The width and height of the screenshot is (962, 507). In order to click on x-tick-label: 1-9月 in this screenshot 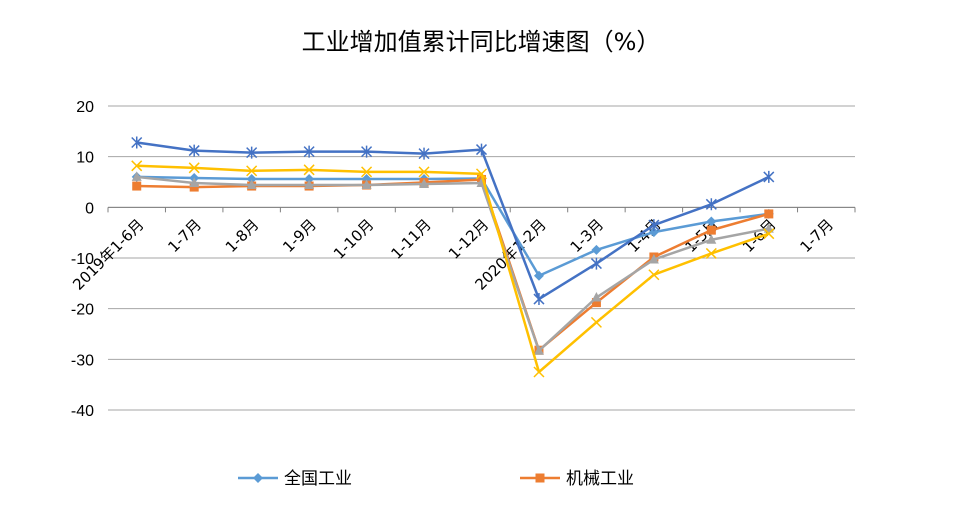, I will do `click(299, 235)`.